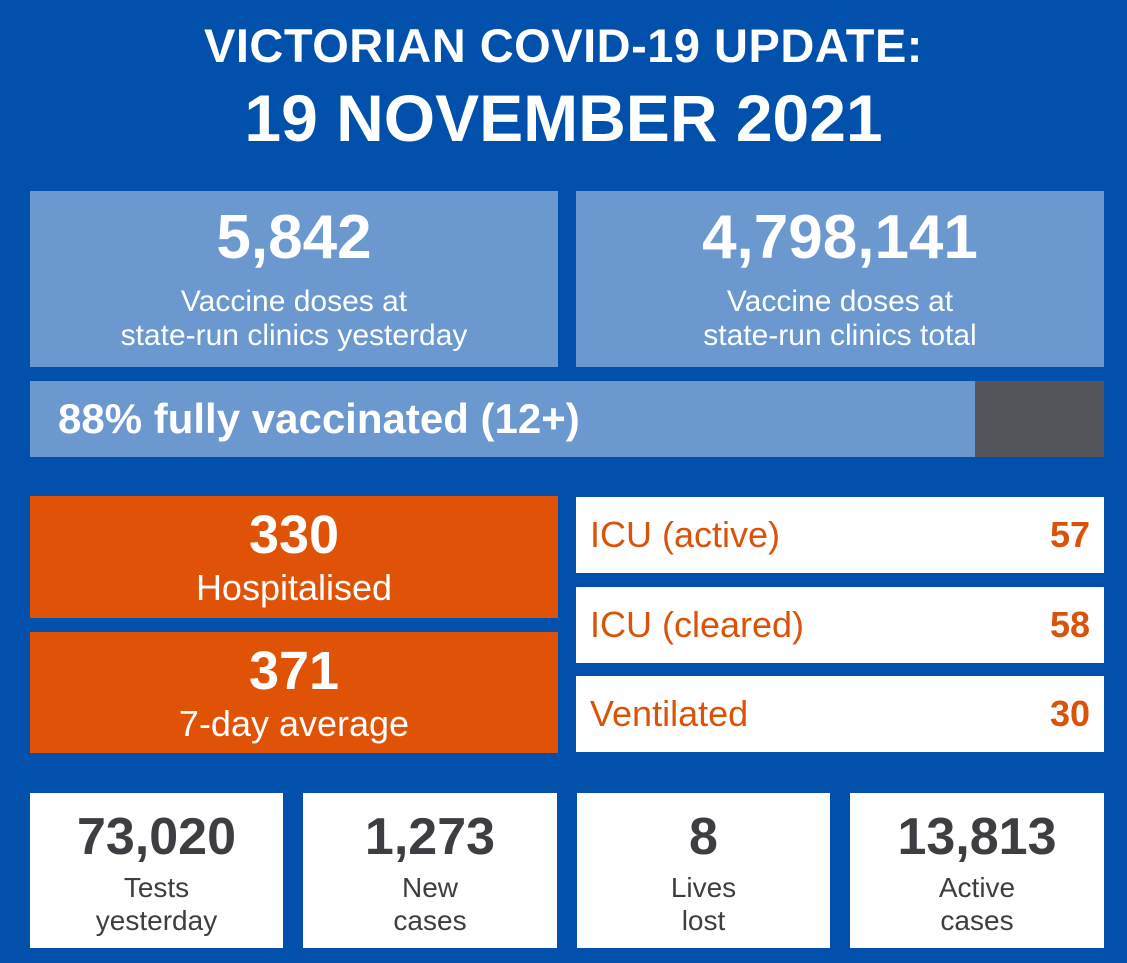 The width and height of the screenshot is (1127, 963). I want to click on fully-vaccinated-progress-bar: 88% fully vaccinated (12+), so click(567, 419).